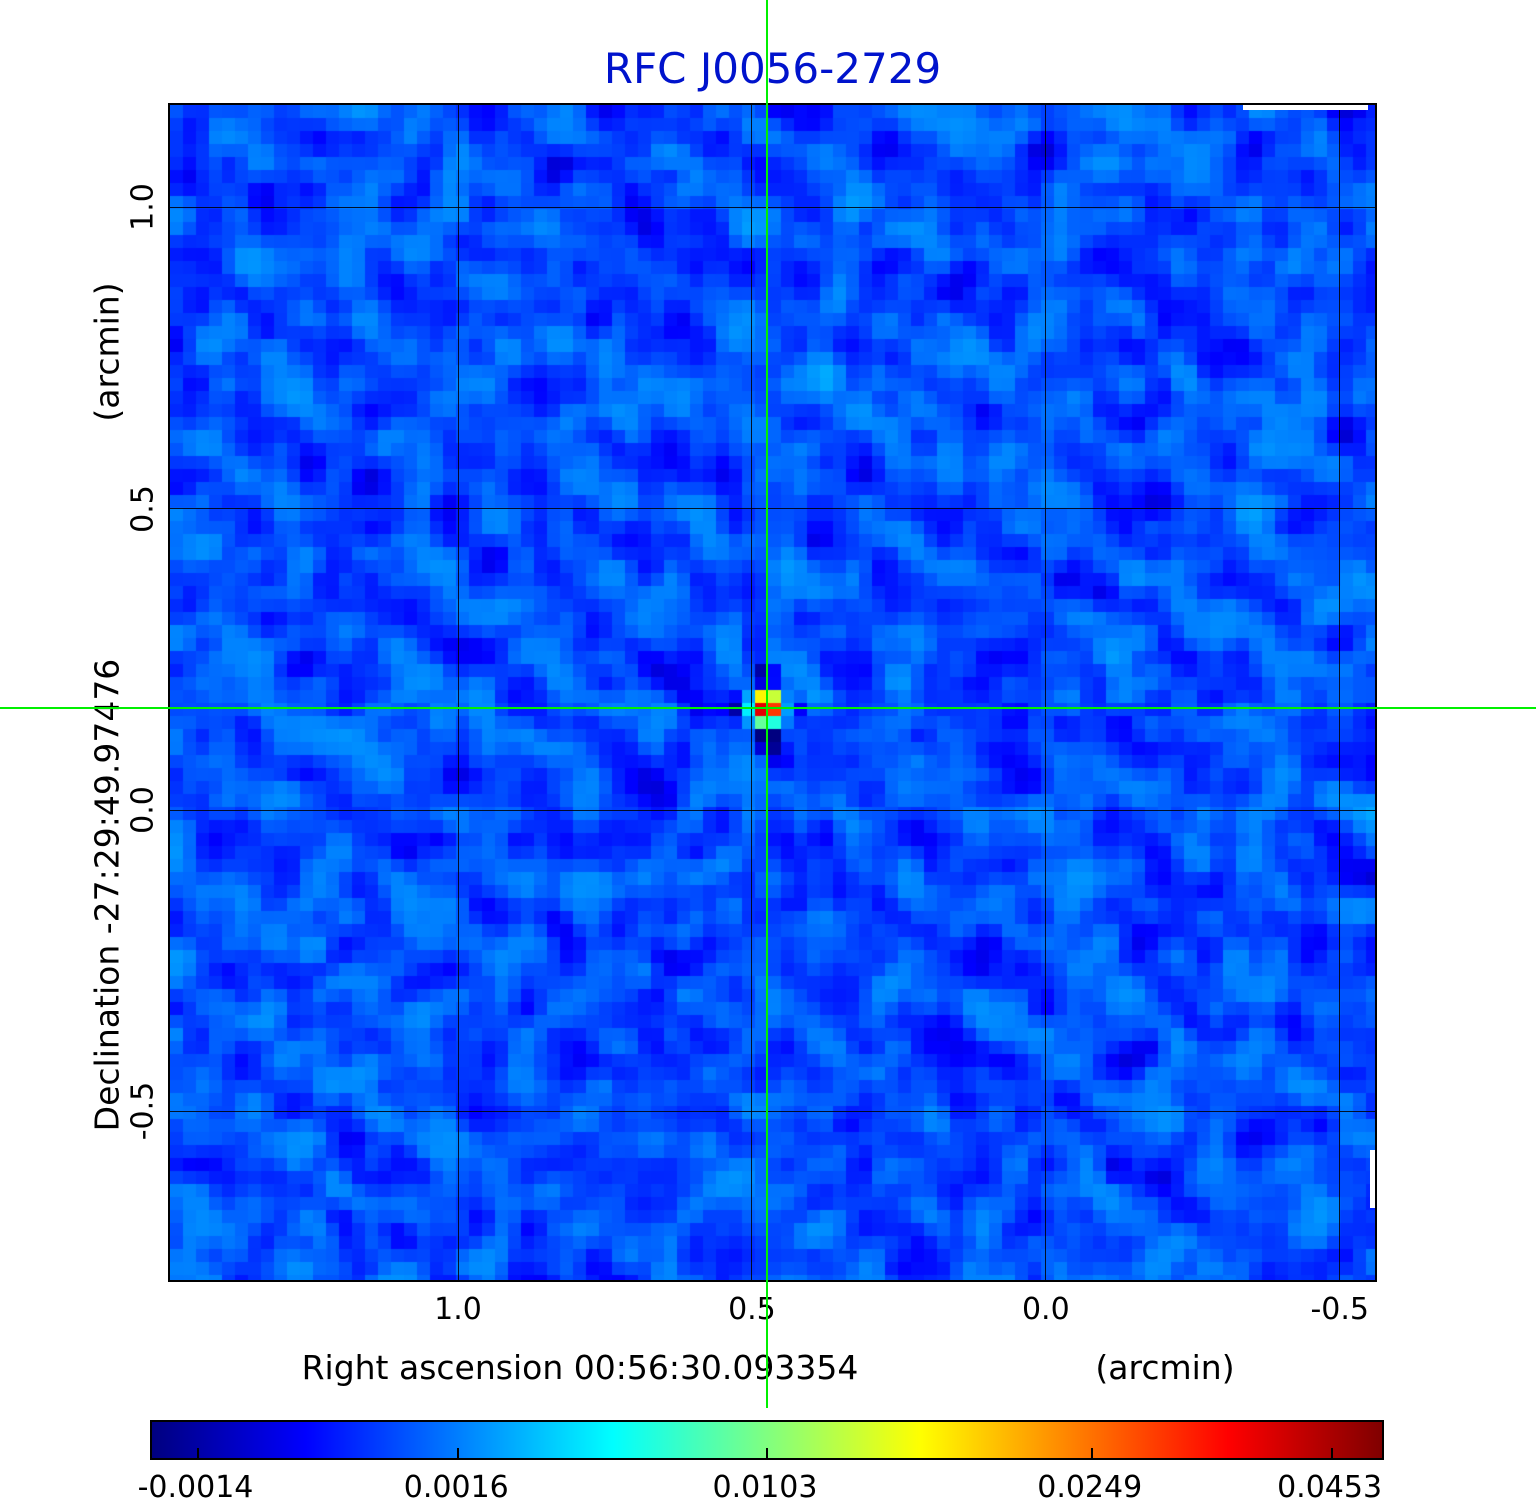  Describe the element at coordinates (143, 810) in the screenshot. I see `y-tick-label: 0.0` at that location.